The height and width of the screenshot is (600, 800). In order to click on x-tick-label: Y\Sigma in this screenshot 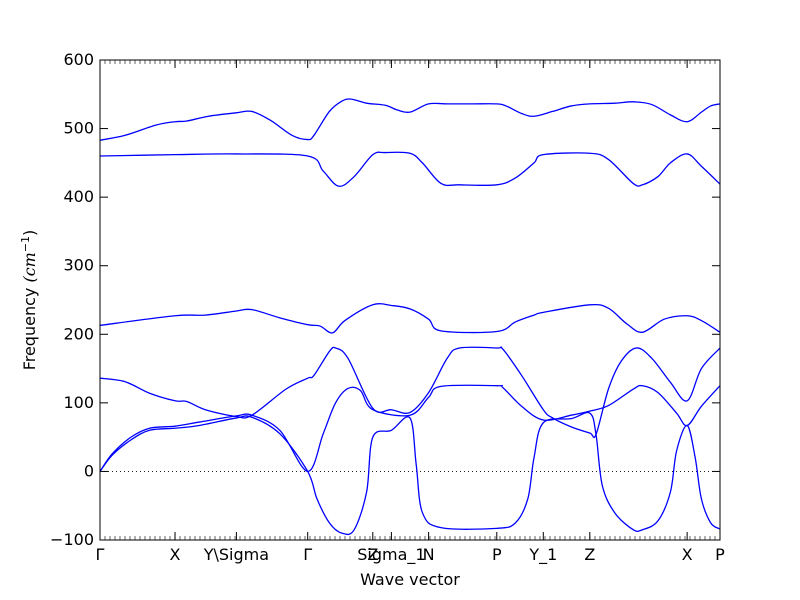, I will do `click(236, 554)`.